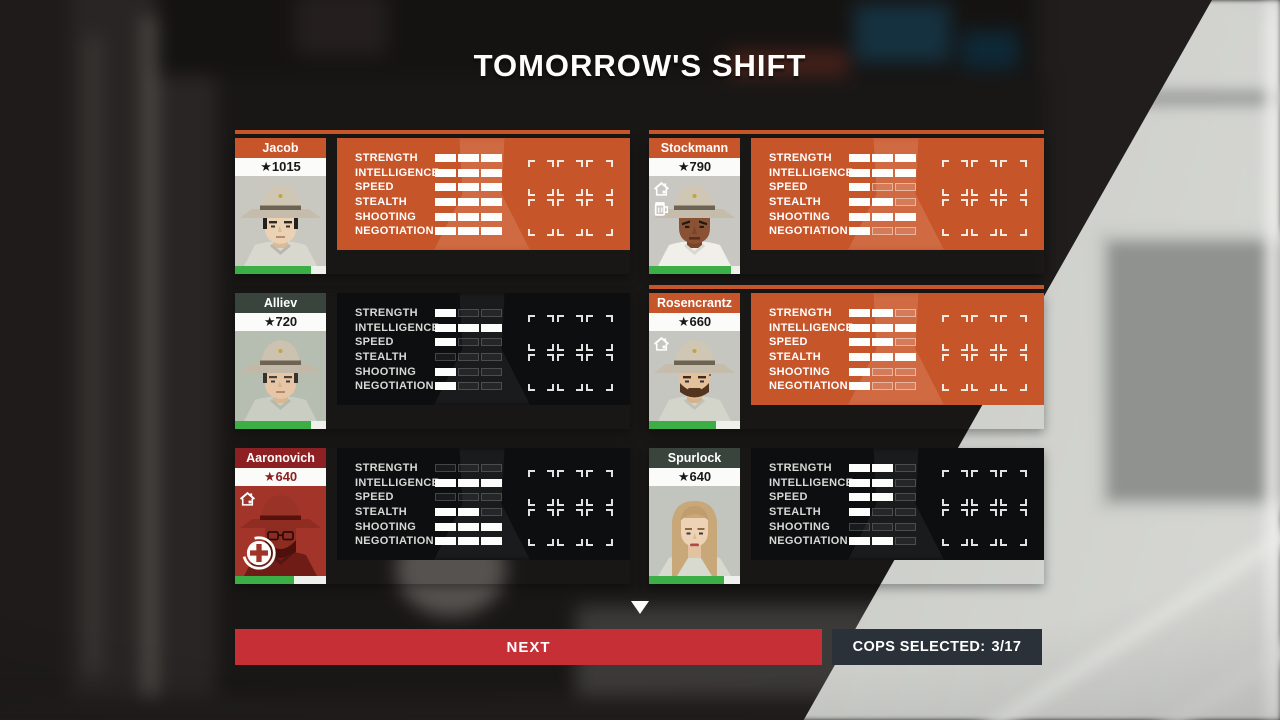  What do you see at coordinates (694, 206) in the screenshot?
I see `cop-portrait-box: Stockmann ★790` at bounding box center [694, 206].